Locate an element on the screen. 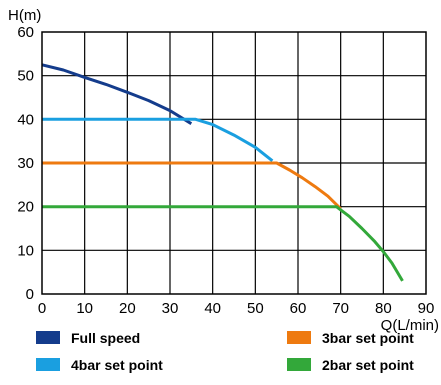  x-tick-label: 10 is located at coordinates (84, 308).